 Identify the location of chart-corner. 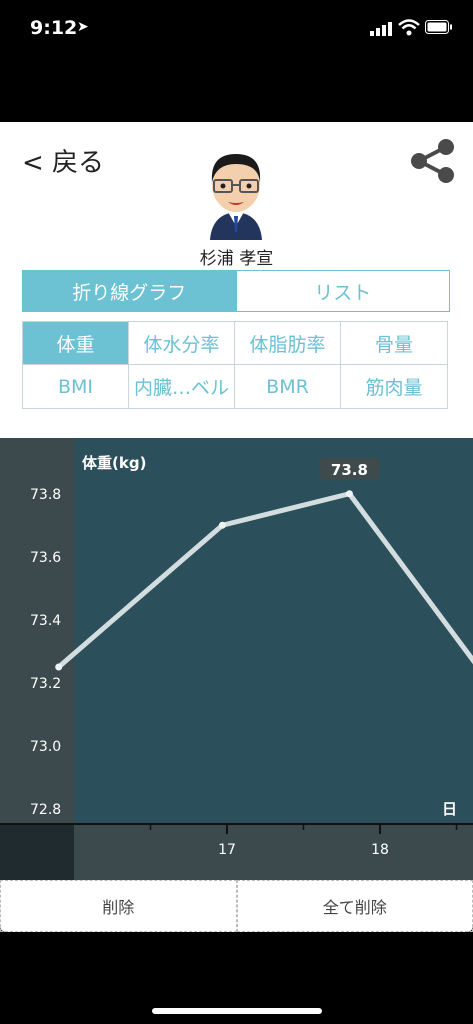
(37, 852).